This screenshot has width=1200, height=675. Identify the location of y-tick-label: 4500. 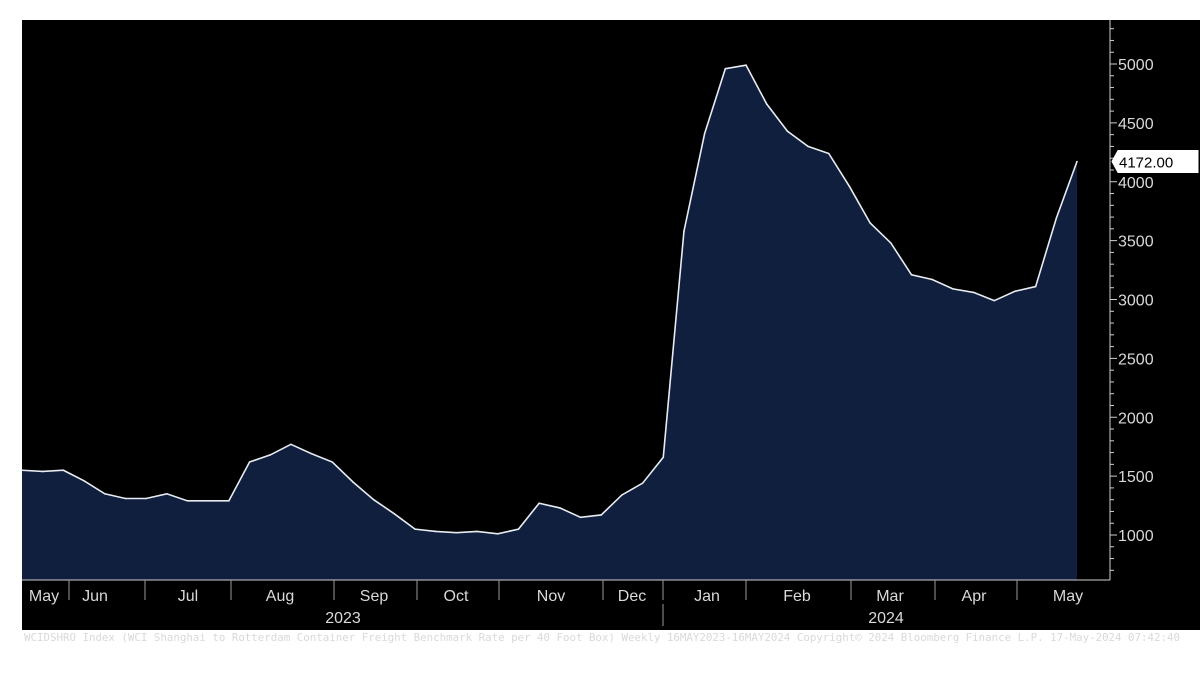
(1136, 124).